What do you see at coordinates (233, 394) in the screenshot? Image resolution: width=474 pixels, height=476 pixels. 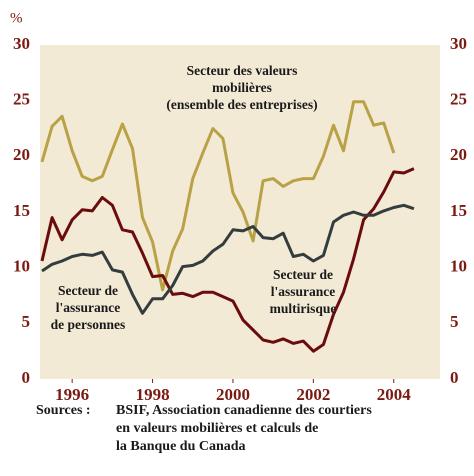 I see `x-tick-label: 2000` at bounding box center [233, 394].